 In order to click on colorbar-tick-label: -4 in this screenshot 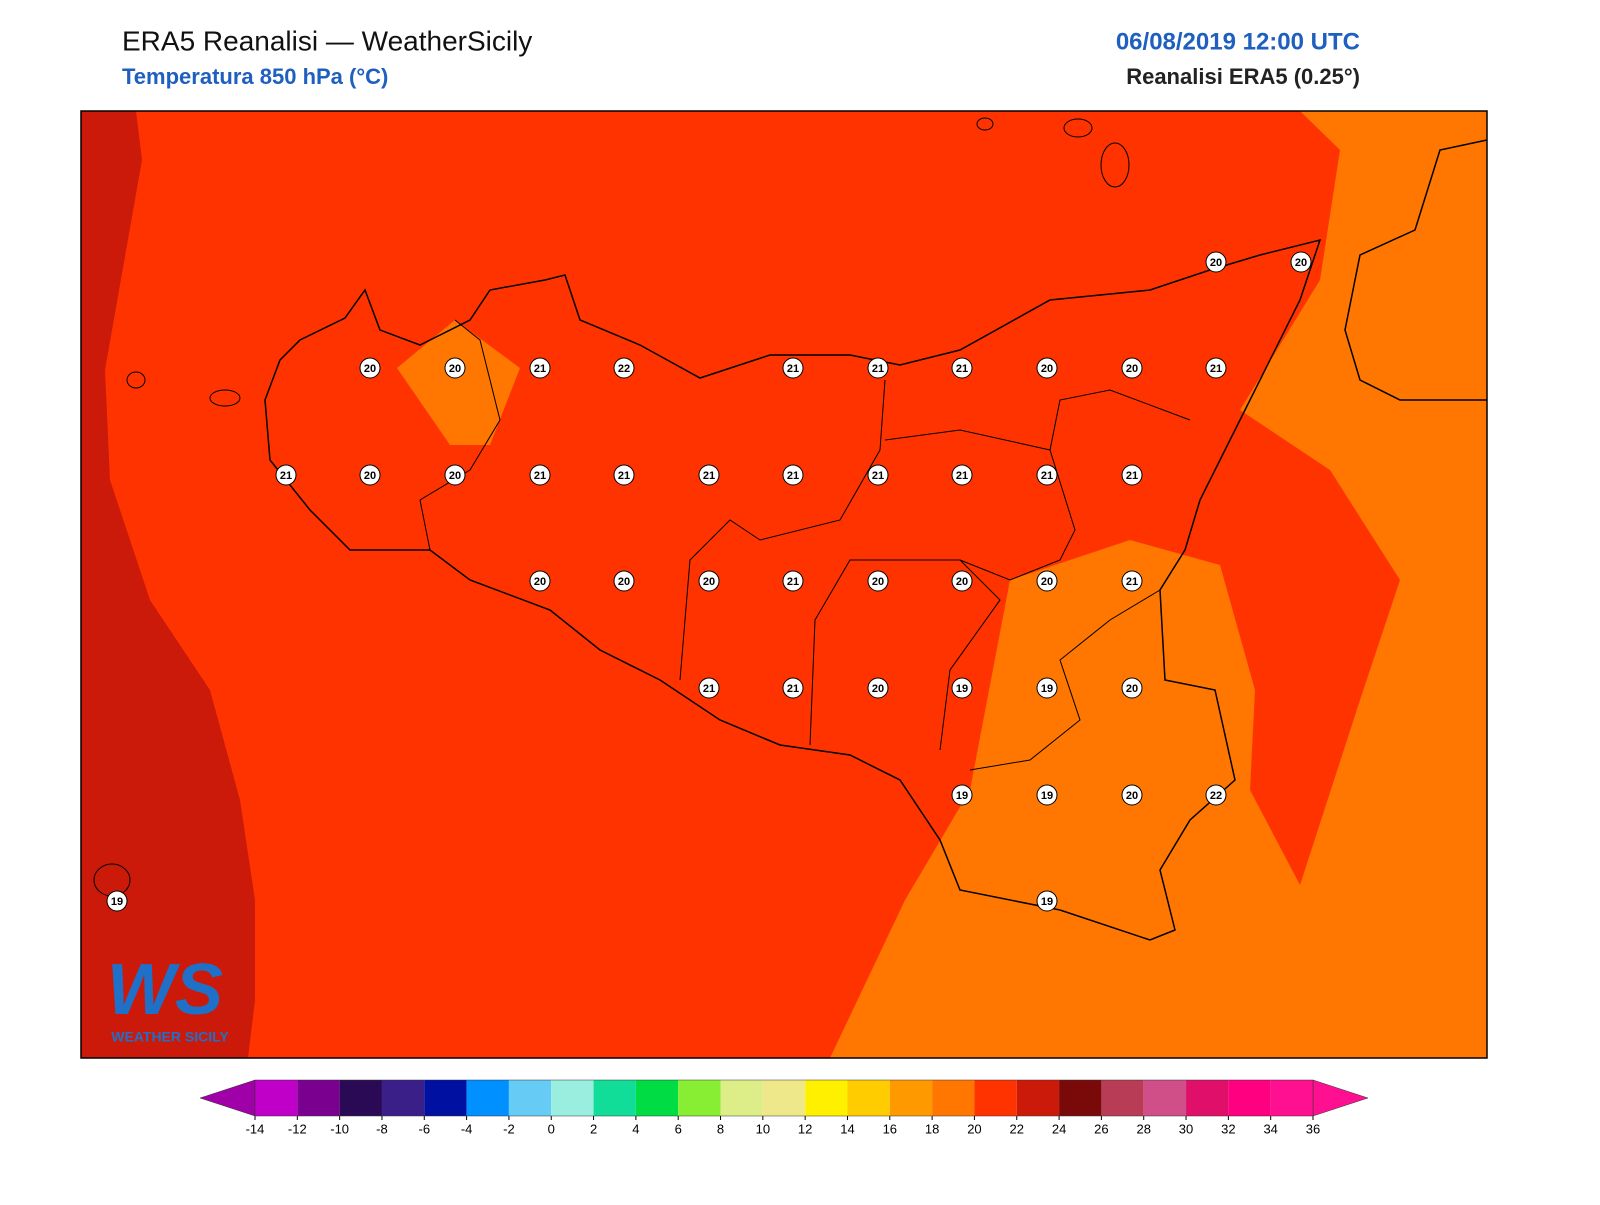, I will do `click(467, 1128)`.